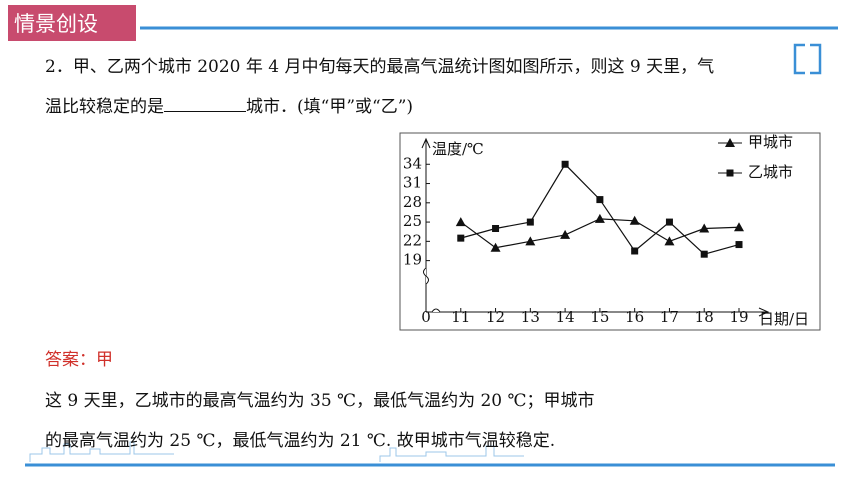  Describe the element at coordinates (784, 319) in the screenshot. I see `x-axis-label: 日期/日` at that location.